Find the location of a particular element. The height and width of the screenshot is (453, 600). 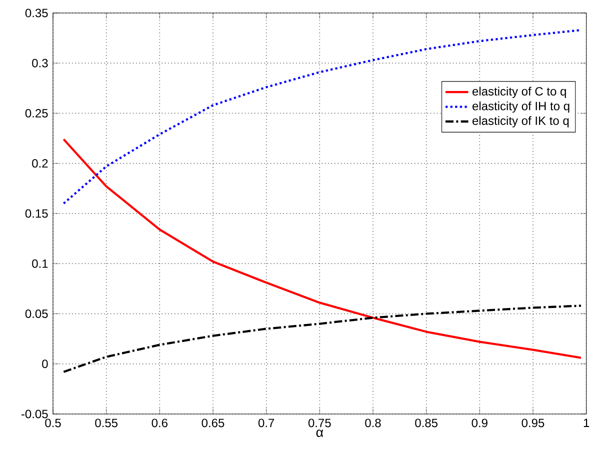

y-tick-label: 0.15 is located at coordinates (36, 213).